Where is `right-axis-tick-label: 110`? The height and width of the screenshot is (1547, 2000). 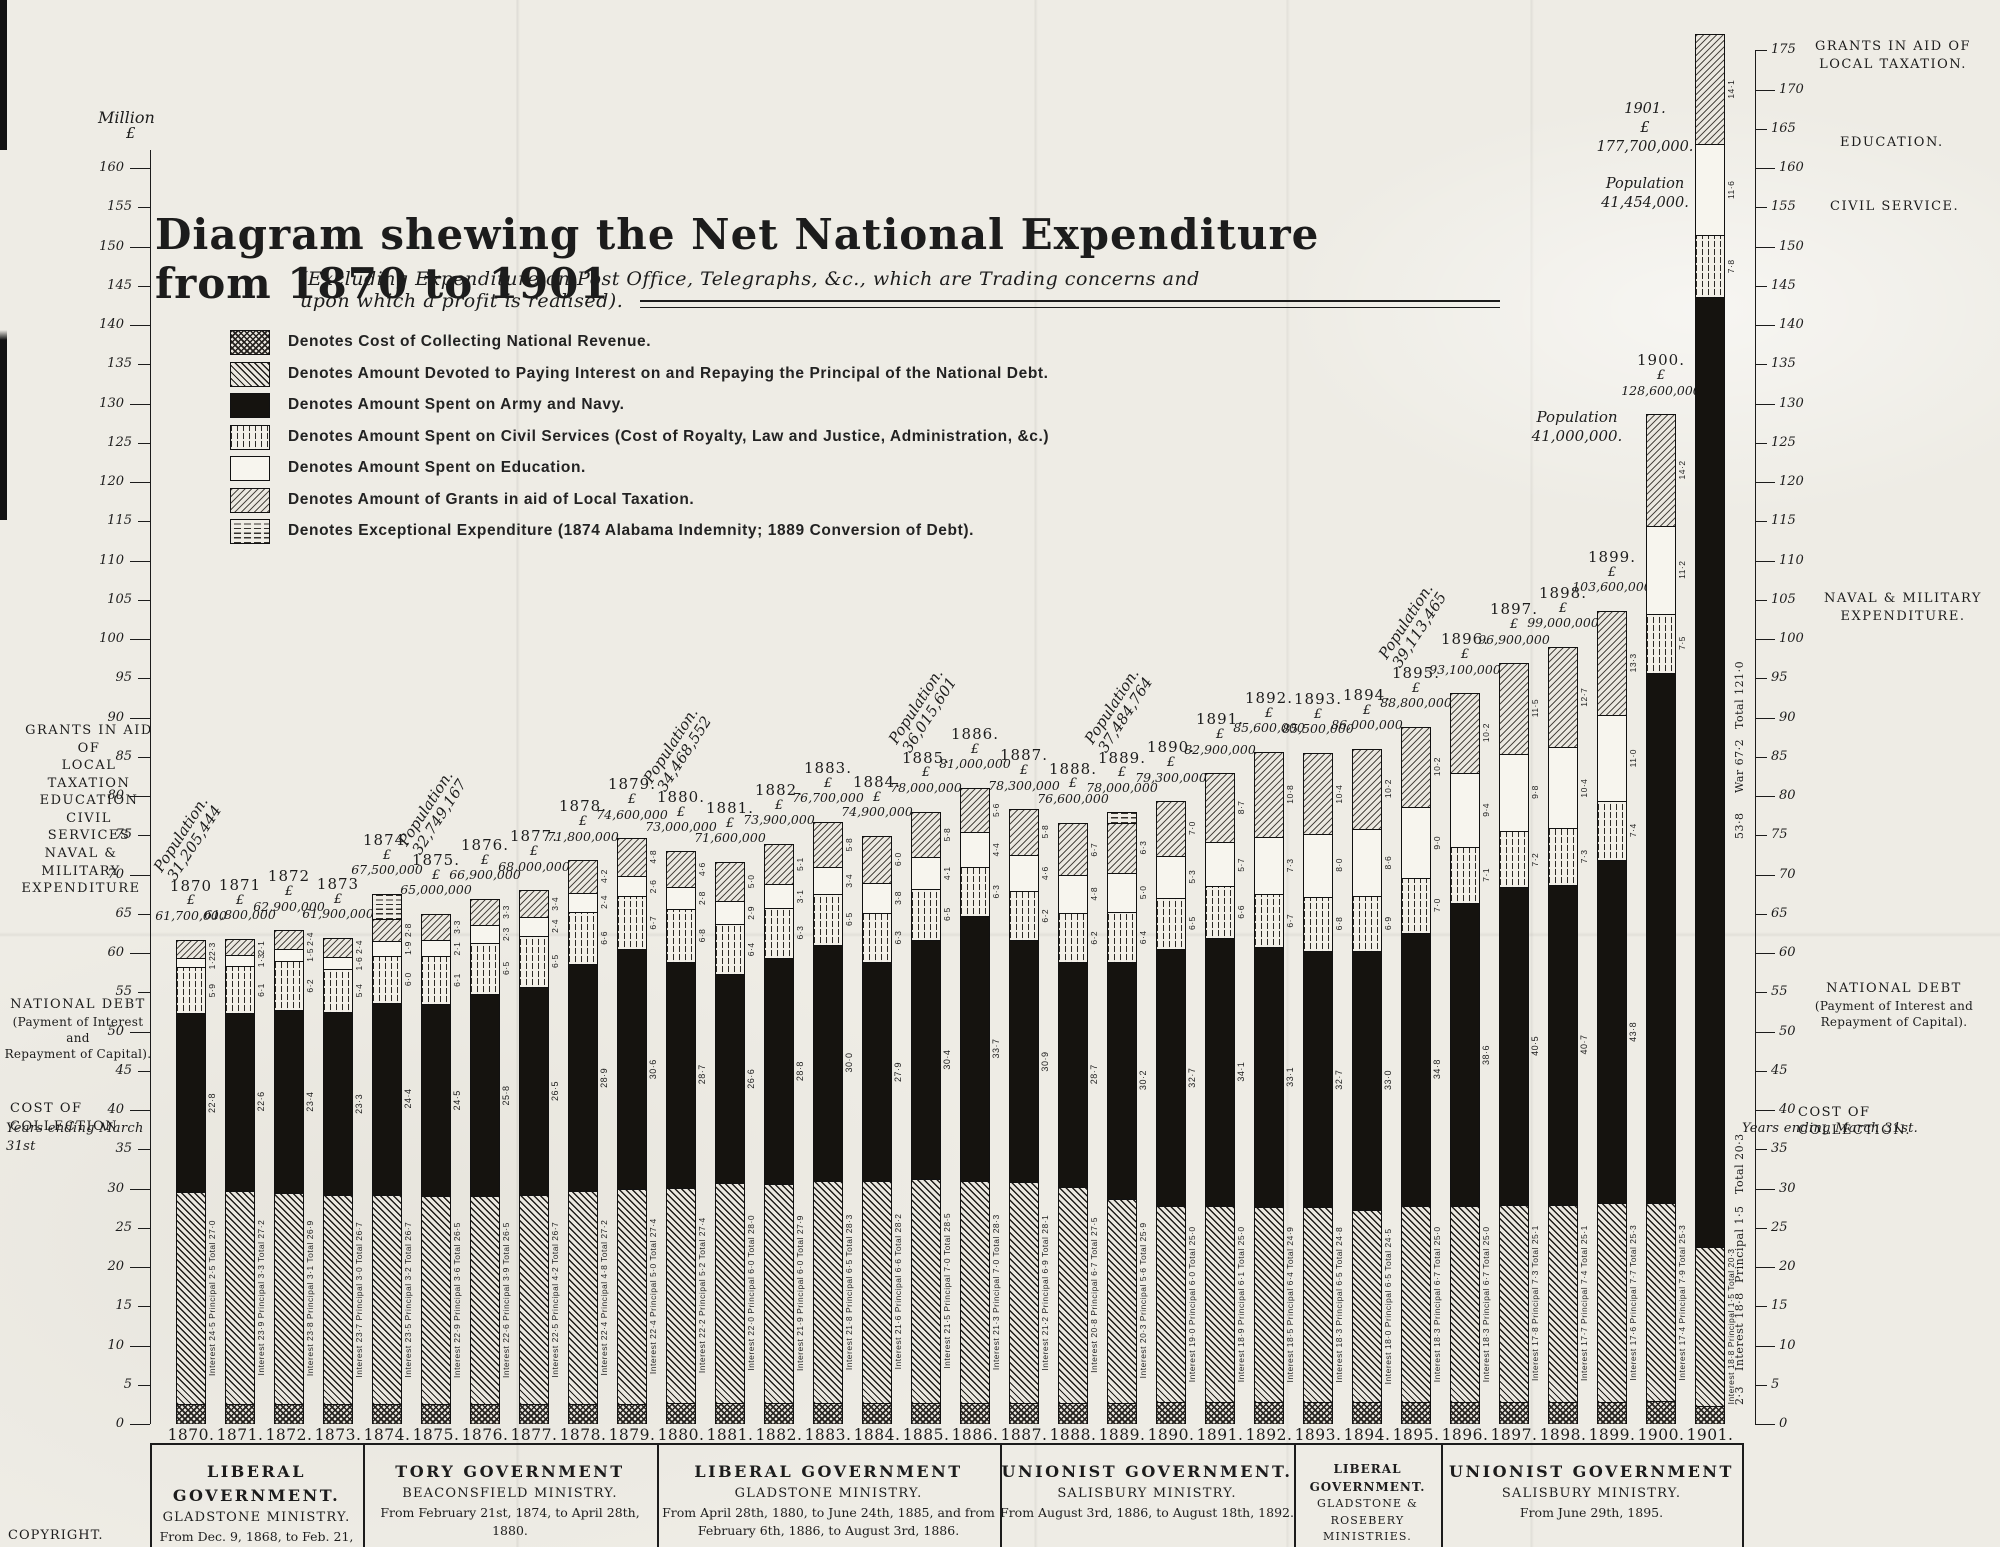
right-axis-tick-label: 110 is located at coordinates (1791, 560).